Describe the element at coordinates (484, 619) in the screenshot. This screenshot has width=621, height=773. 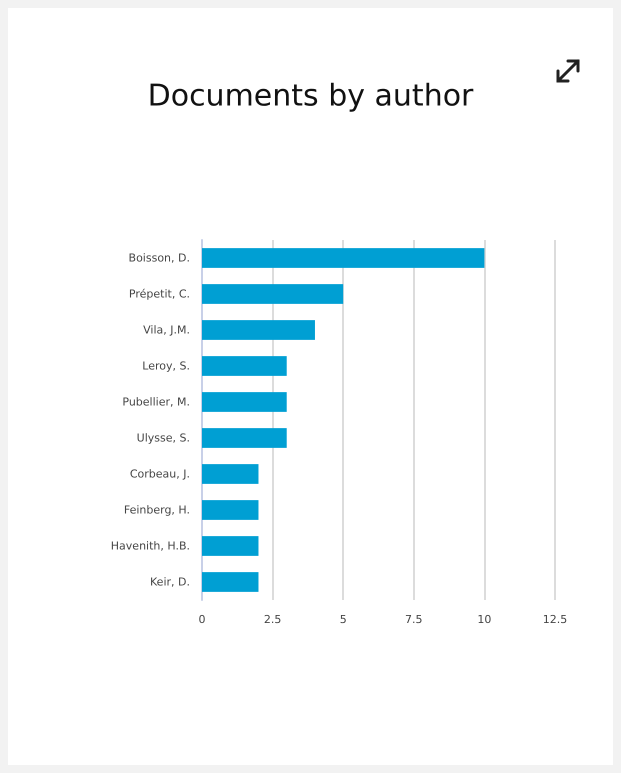
I see `x-tick-label: 10` at that location.